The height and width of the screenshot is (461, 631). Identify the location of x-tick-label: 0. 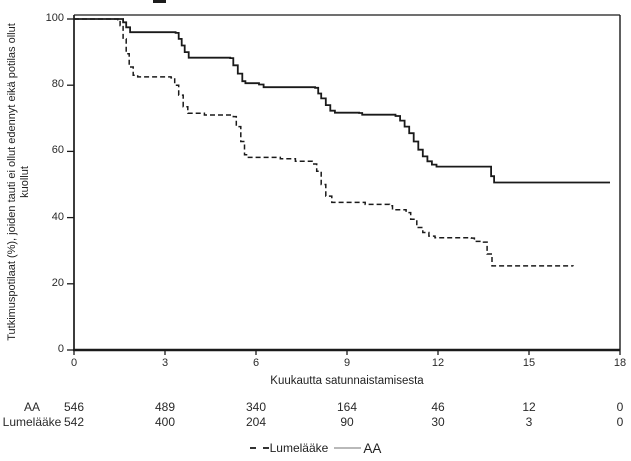
(74, 363).